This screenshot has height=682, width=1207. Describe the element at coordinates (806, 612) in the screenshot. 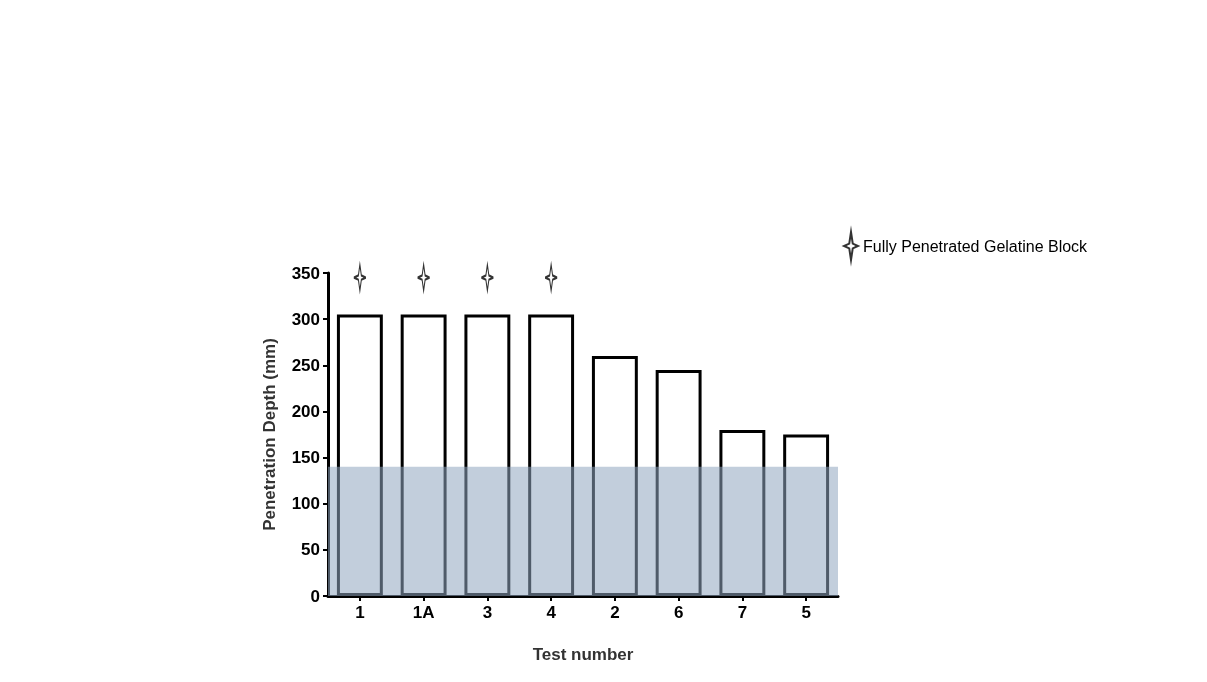

I see `x-tick-label: 5` at that location.